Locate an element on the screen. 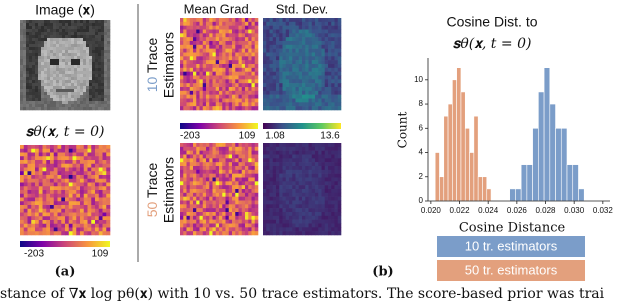  x-tick-label: 0.022 is located at coordinates (460, 210).